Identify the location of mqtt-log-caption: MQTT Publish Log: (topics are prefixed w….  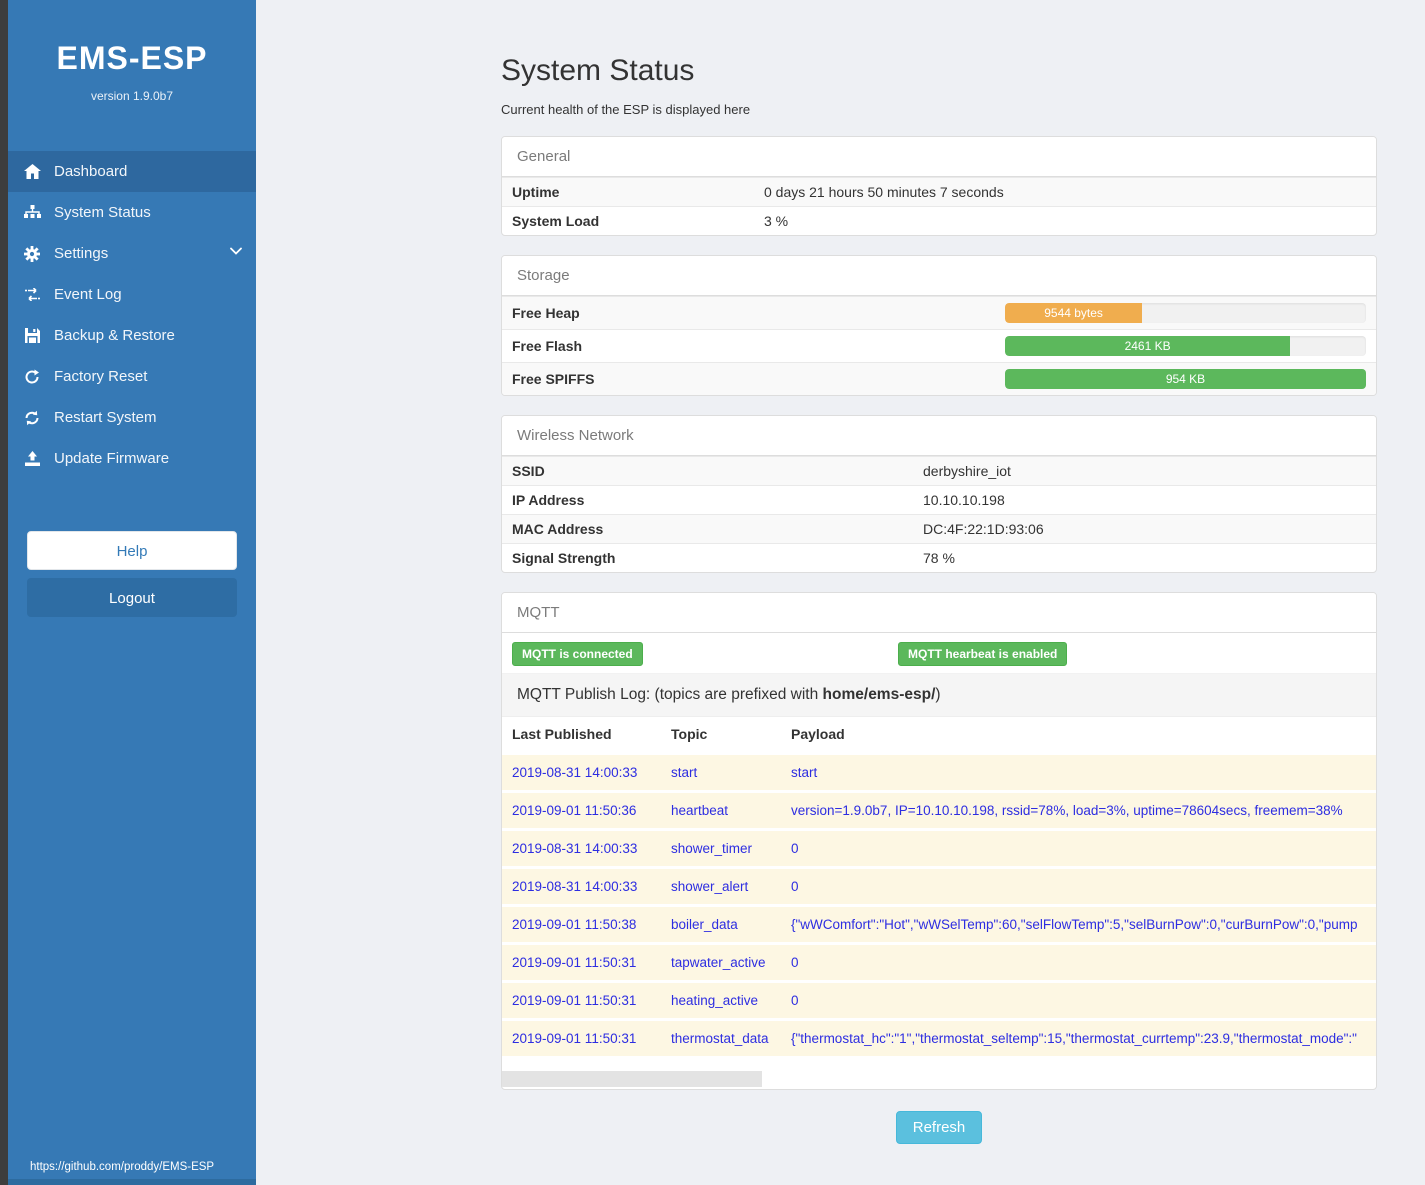
(939, 695).